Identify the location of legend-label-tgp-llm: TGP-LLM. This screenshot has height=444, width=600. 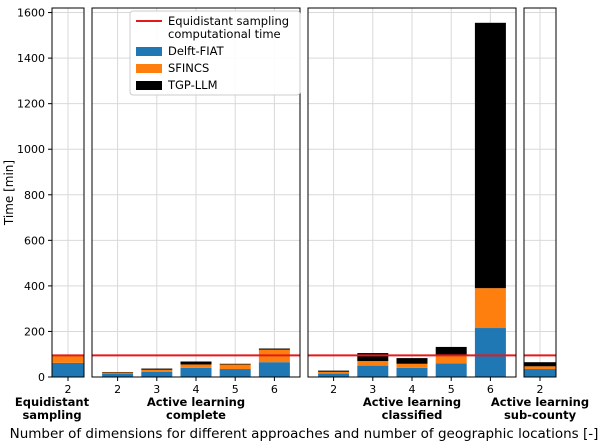
(192, 85).